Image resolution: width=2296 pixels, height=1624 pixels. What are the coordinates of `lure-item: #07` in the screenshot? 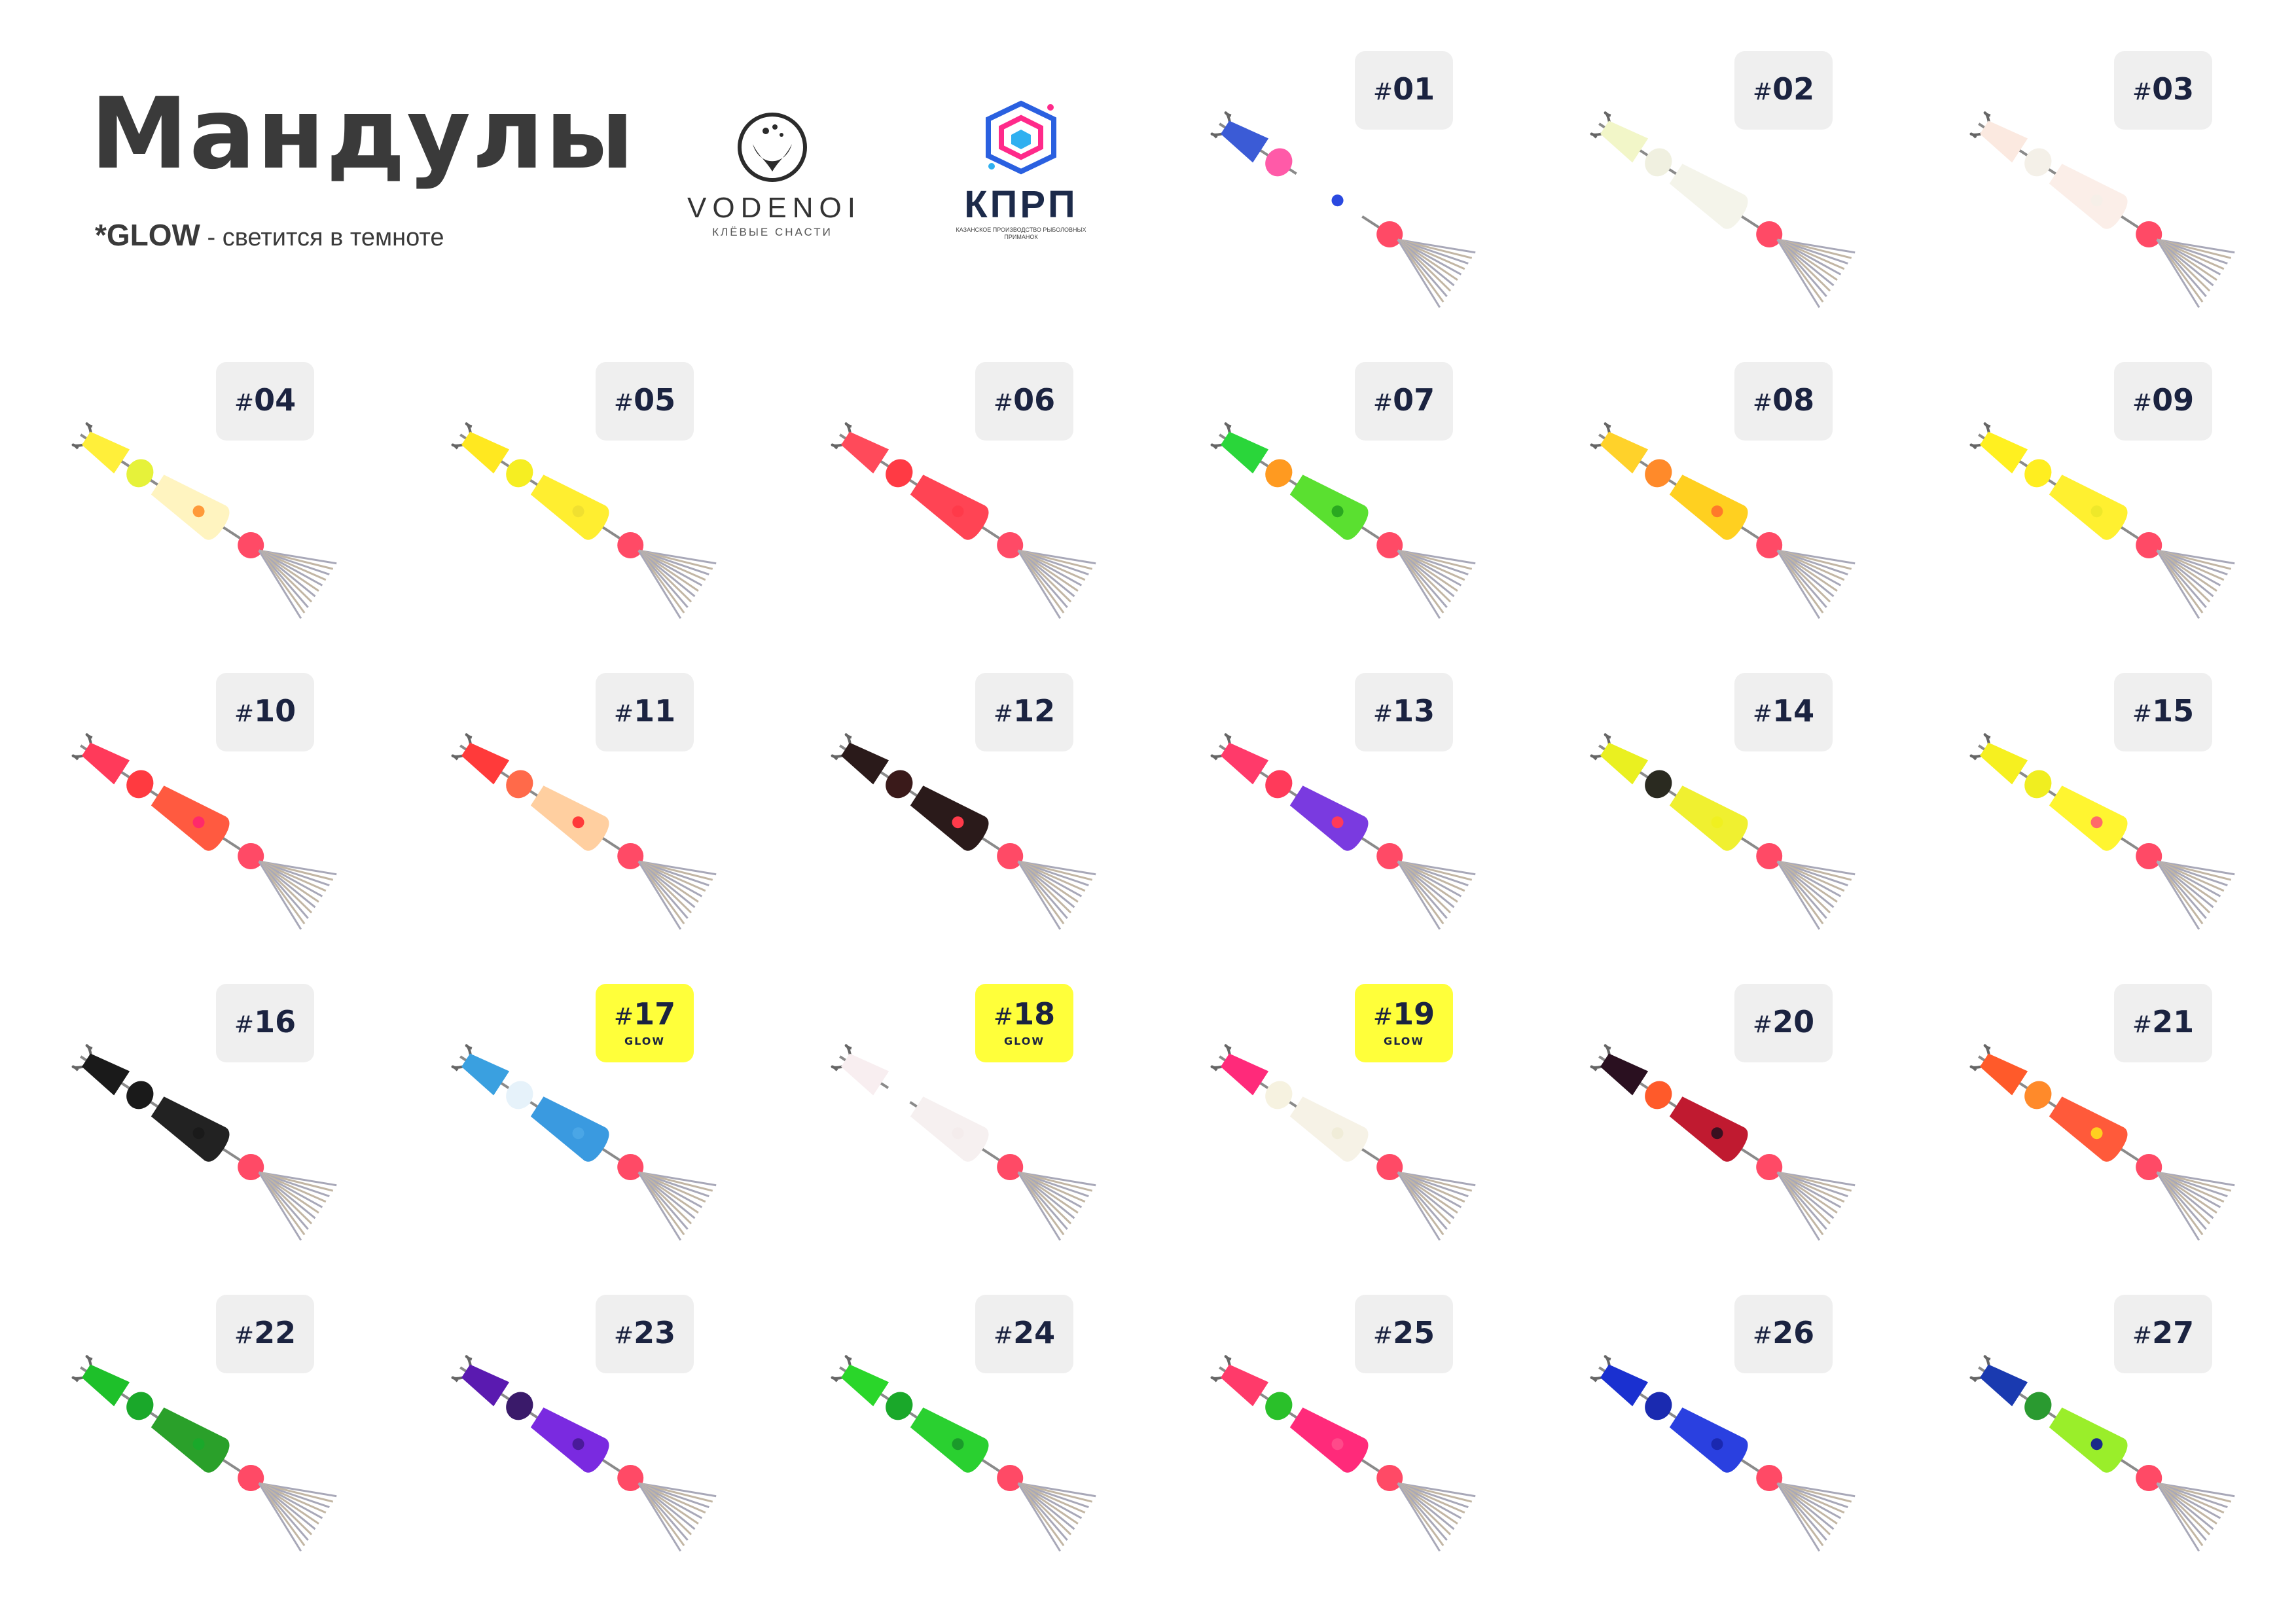 It's located at (1394, 510).